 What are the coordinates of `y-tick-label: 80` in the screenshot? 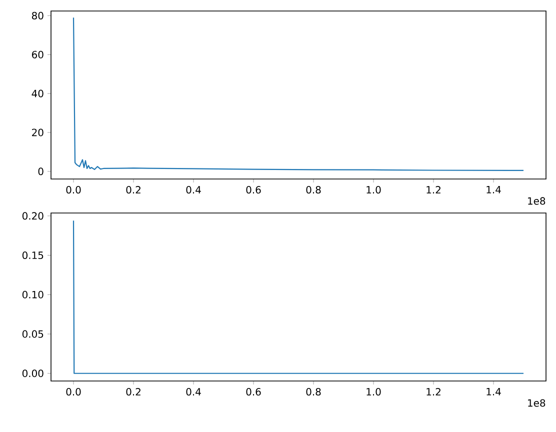 It's located at (38, 16).